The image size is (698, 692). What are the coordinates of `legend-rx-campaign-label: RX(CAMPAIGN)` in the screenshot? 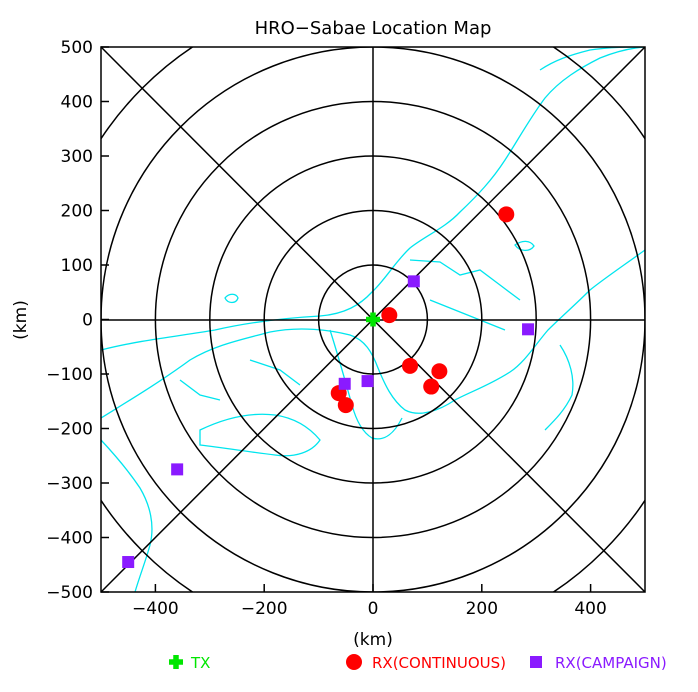 It's located at (611, 663).